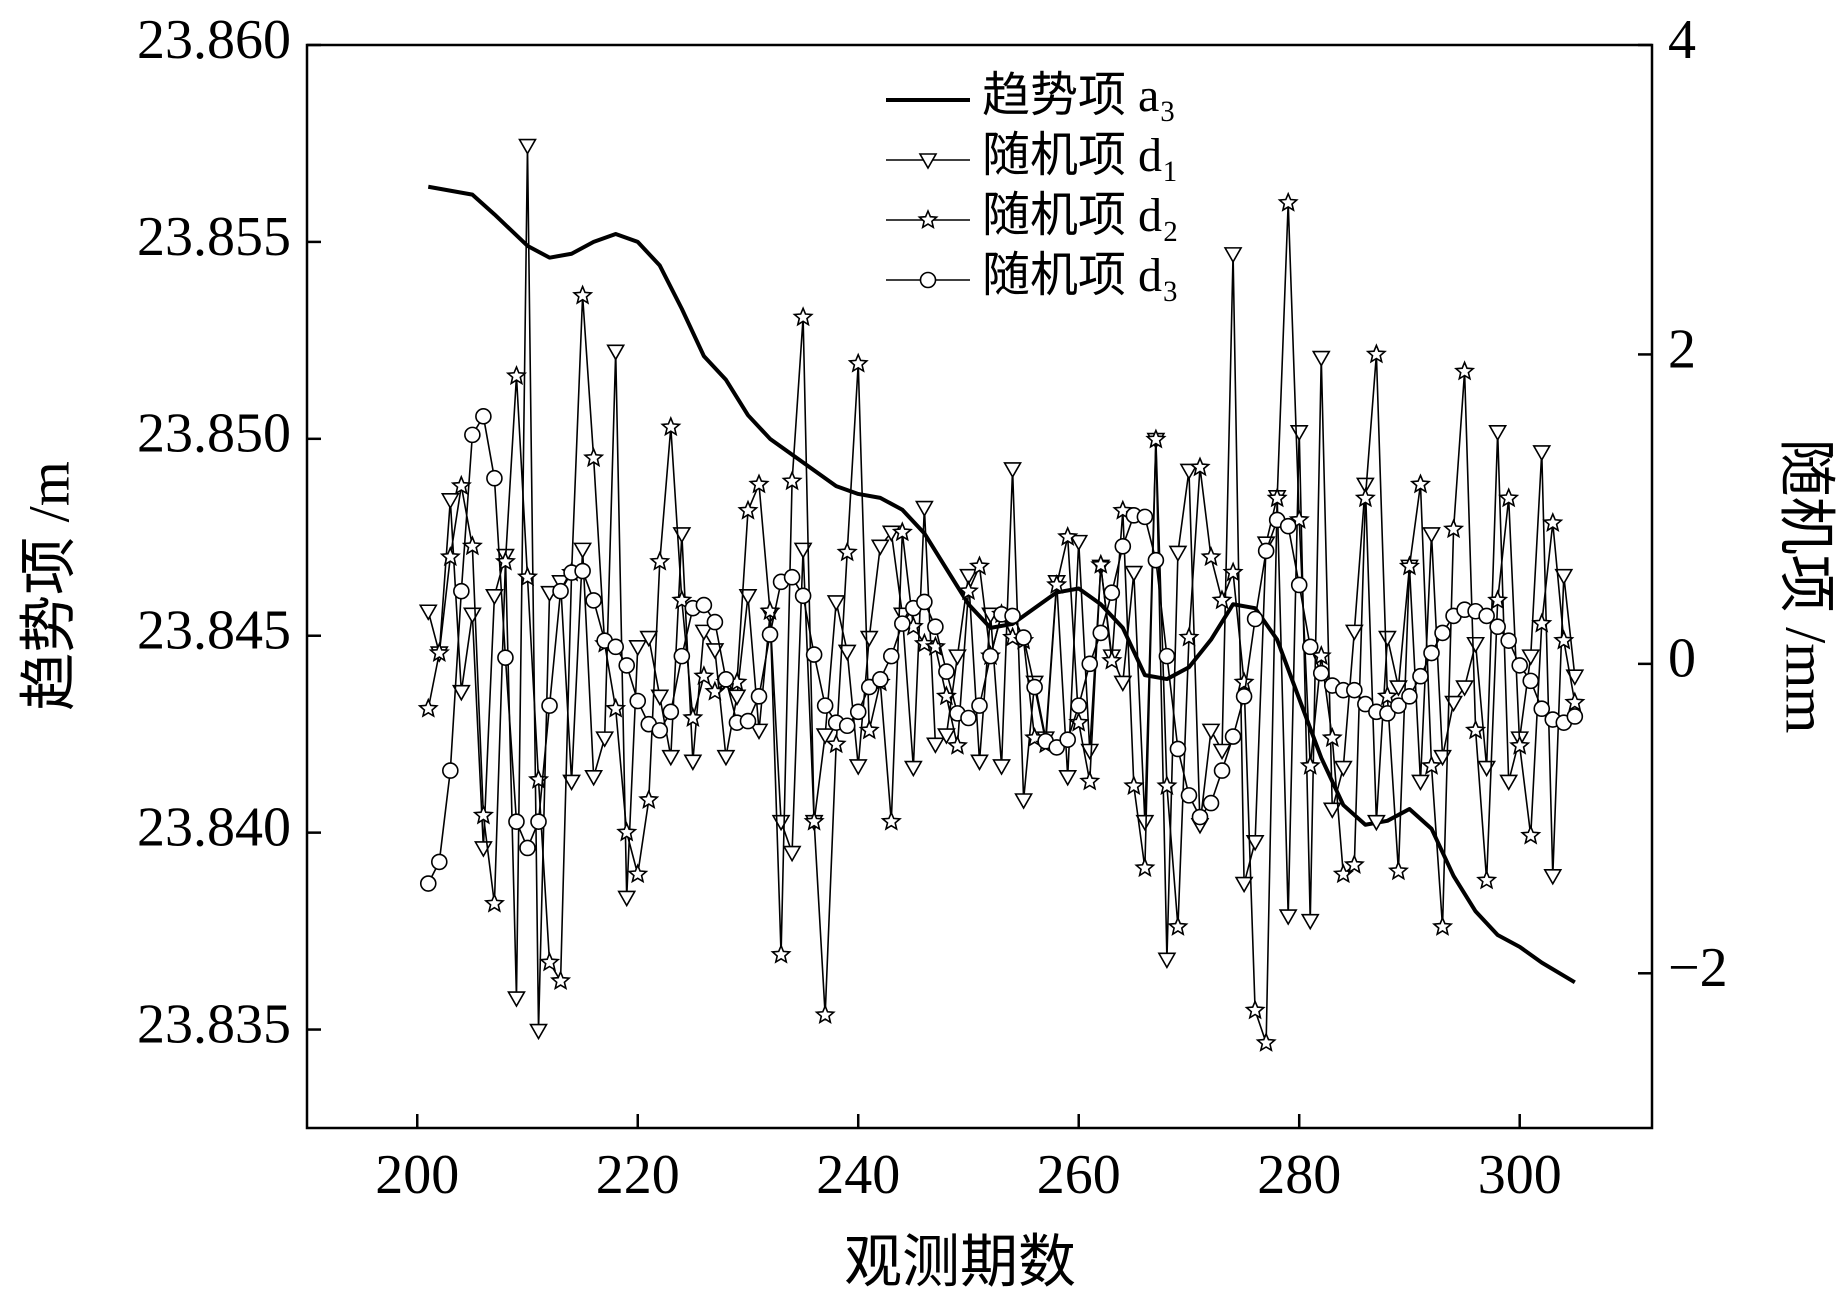 This screenshot has height=1299, width=1843. Describe the element at coordinates (1080, 215) in the screenshot. I see `legend-label: 随机项 d₂` at that location.